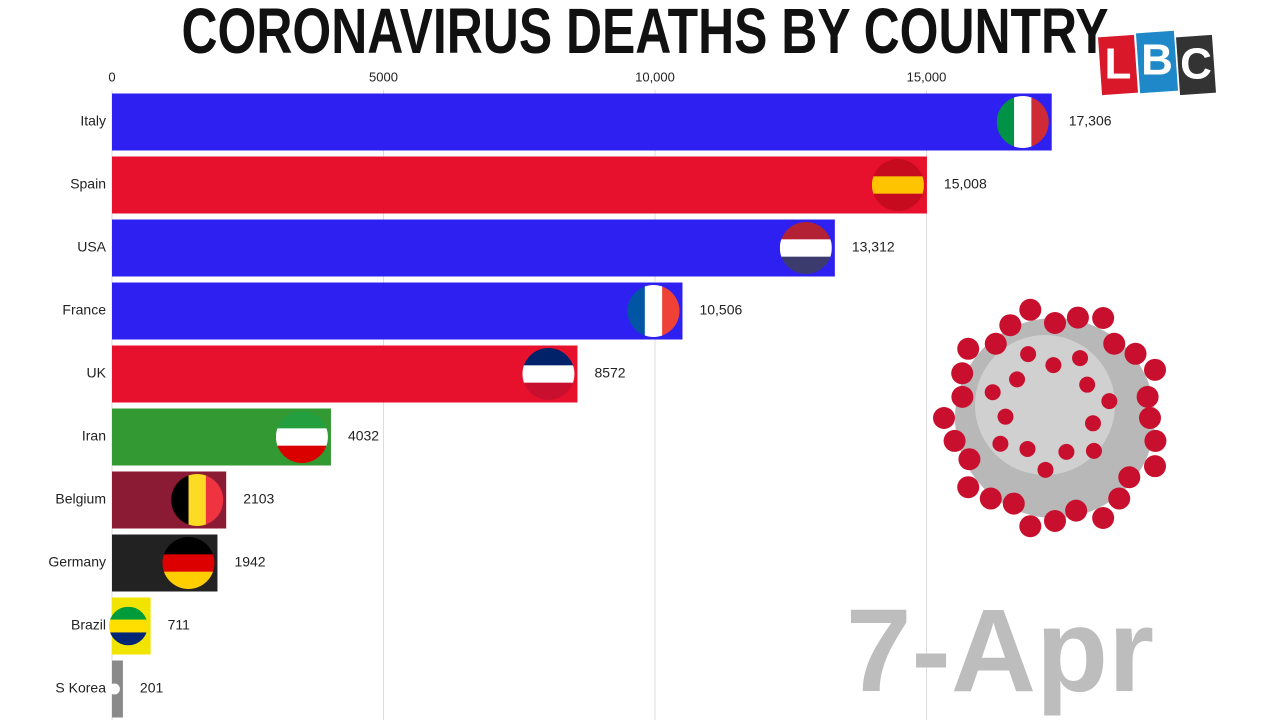 This screenshot has width=1280, height=720. Describe the element at coordinates (1045, 405) in the screenshot. I see `virus-body-highlight` at that location.